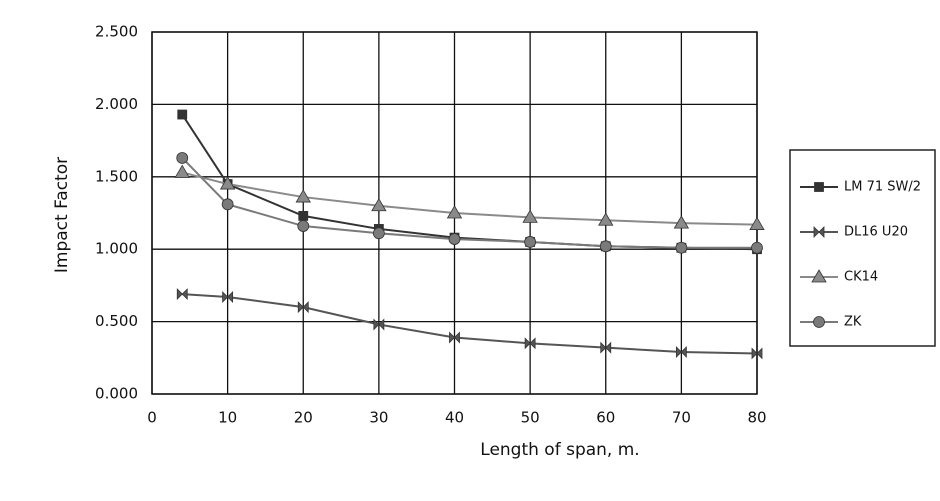 This screenshot has width=940, height=501. What do you see at coordinates (303, 418) in the screenshot?
I see `x-tick-label: 20` at bounding box center [303, 418].